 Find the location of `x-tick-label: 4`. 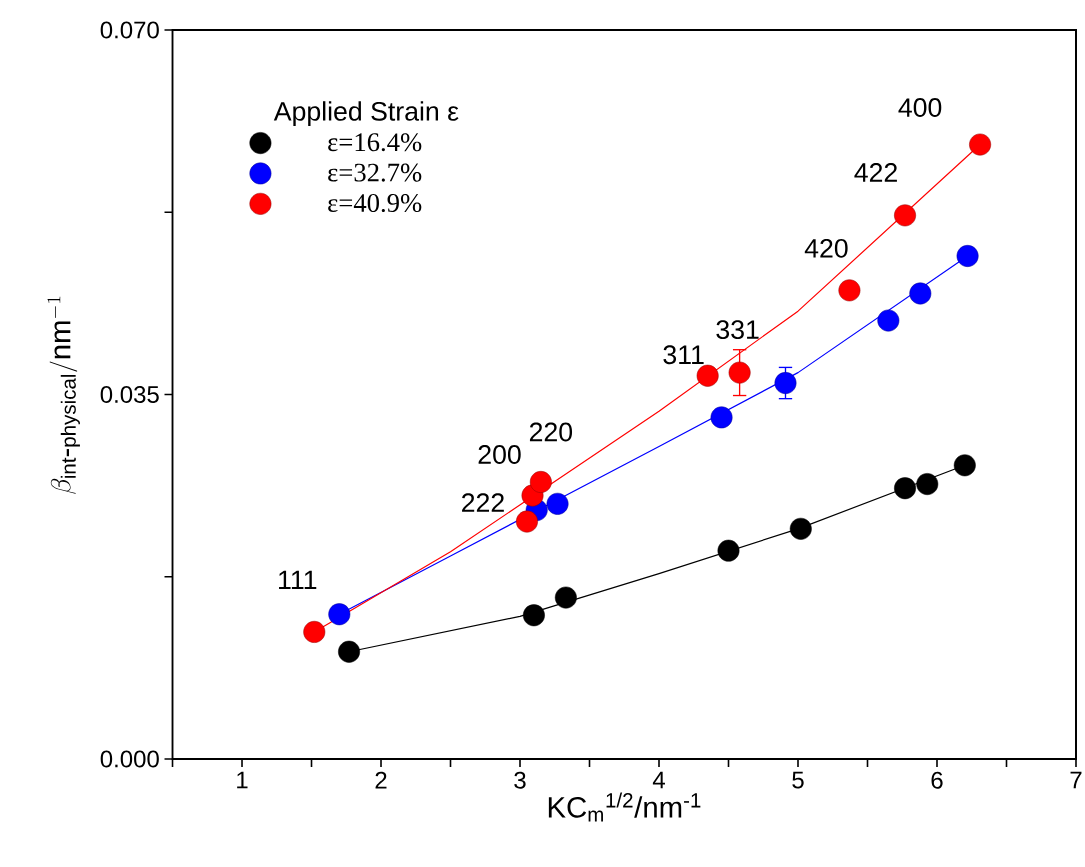

x-tick-label: 4 is located at coordinates (658, 780).